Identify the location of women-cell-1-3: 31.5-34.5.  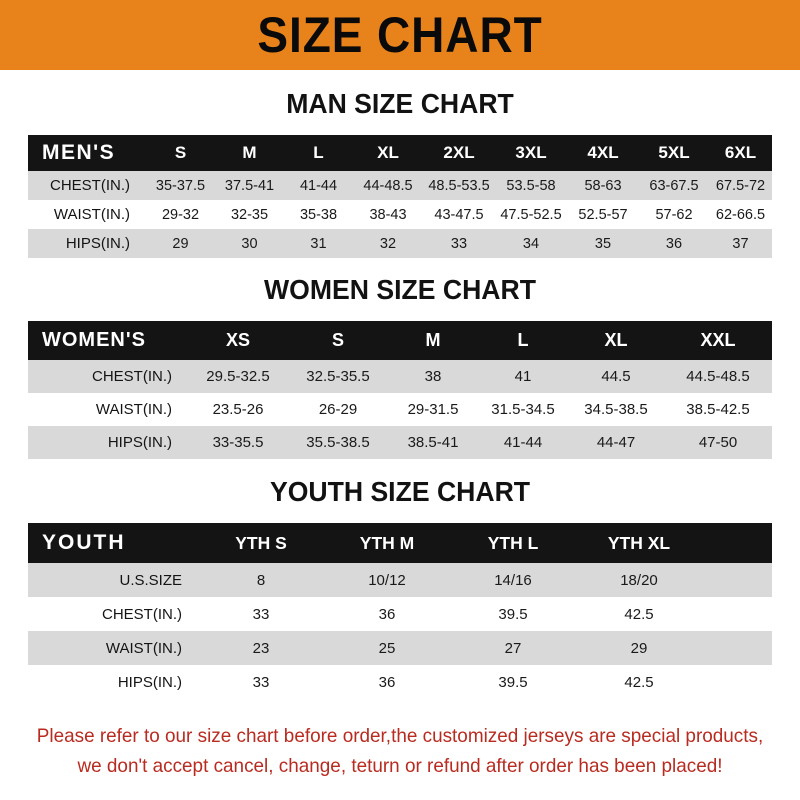
(523, 409).